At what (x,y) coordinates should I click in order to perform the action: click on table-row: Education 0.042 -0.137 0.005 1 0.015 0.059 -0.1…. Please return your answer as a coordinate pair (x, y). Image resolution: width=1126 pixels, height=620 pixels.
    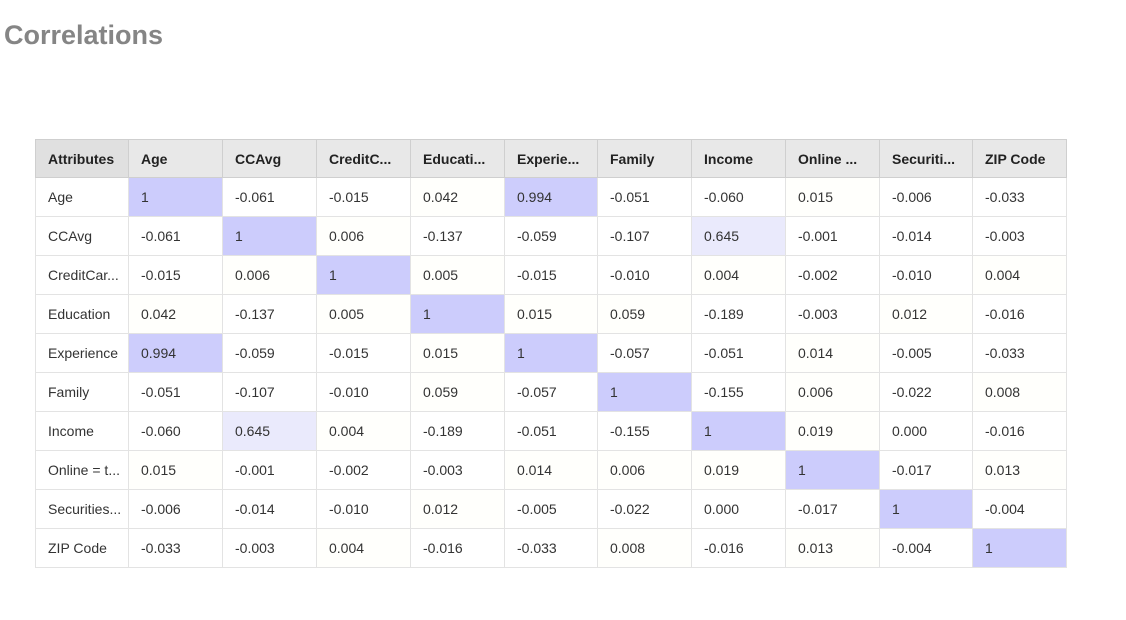
    Looking at the image, I should click on (551, 314).